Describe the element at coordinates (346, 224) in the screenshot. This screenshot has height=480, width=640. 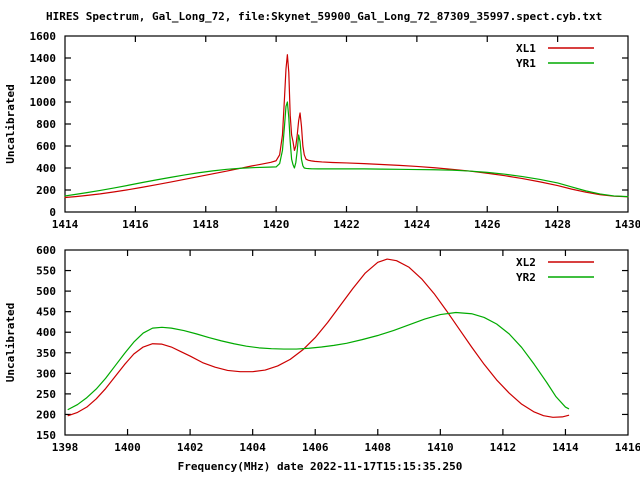
I see `x-tick-label: 1422` at that location.